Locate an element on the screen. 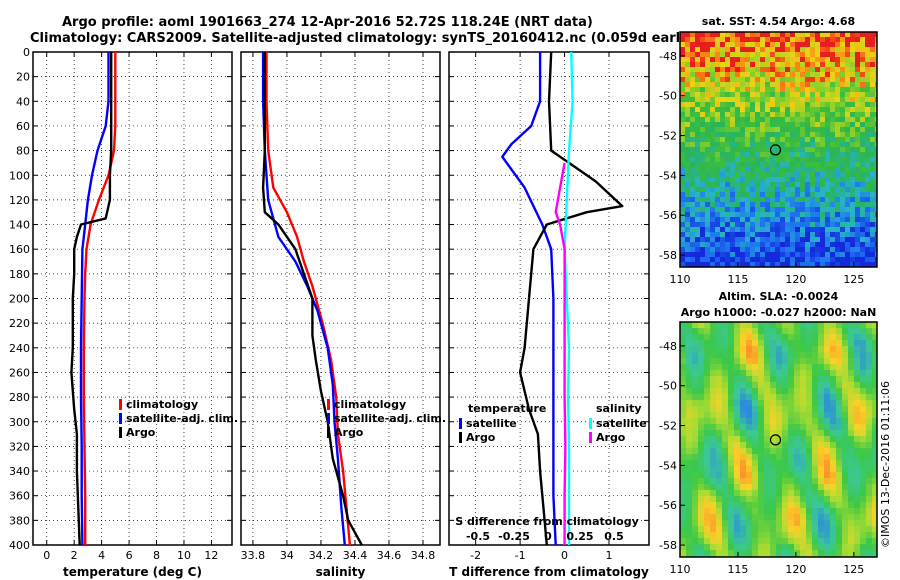 This screenshot has height=580, width=900. y-tick-label: -50 is located at coordinates (668, 386).